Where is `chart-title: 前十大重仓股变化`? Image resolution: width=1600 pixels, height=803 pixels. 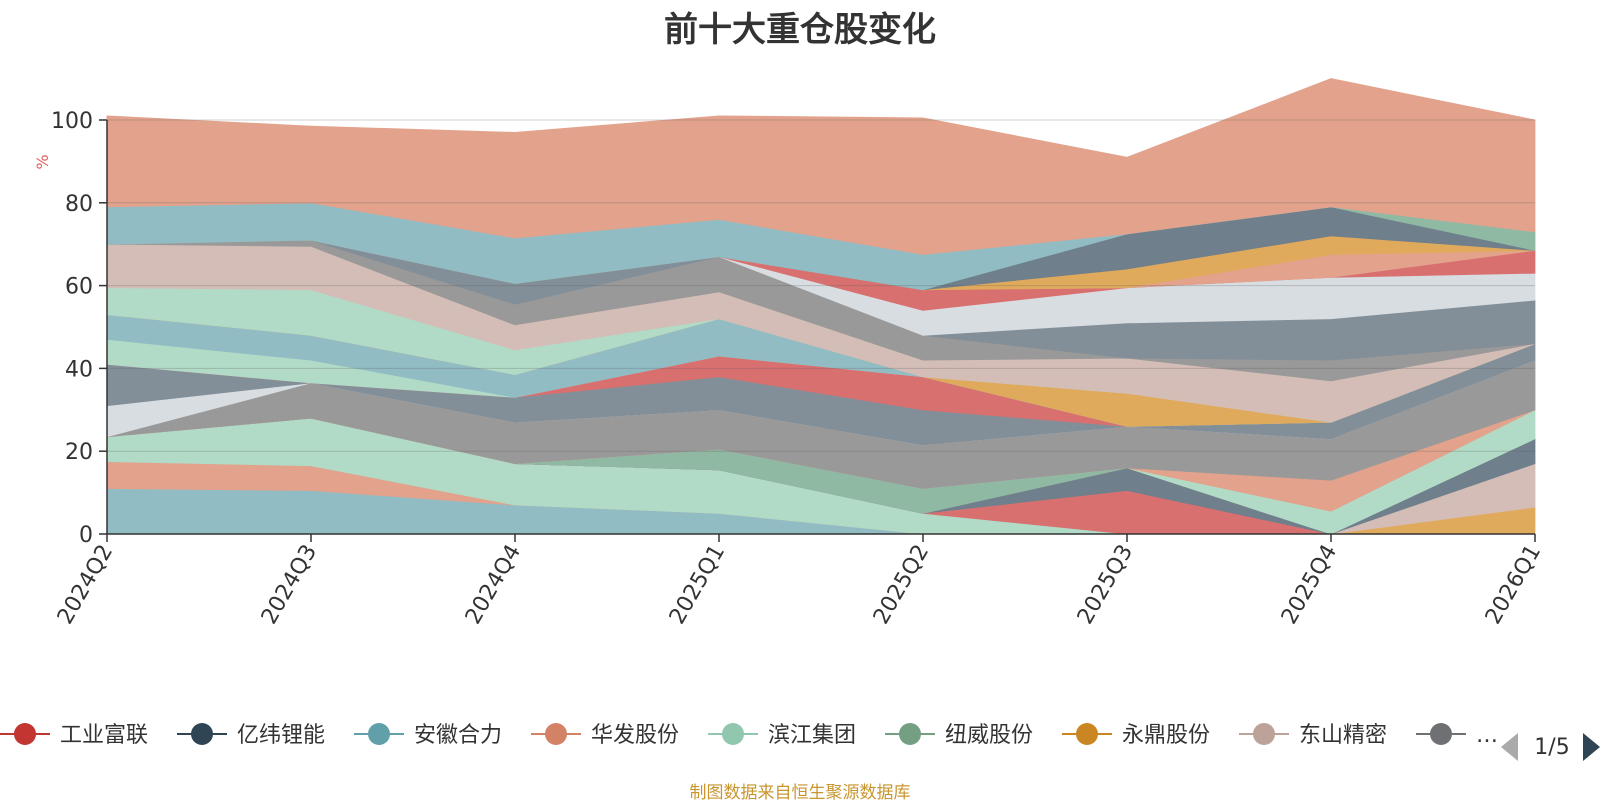
chart-title: 前十大重仓股变化 is located at coordinates (800, 30).